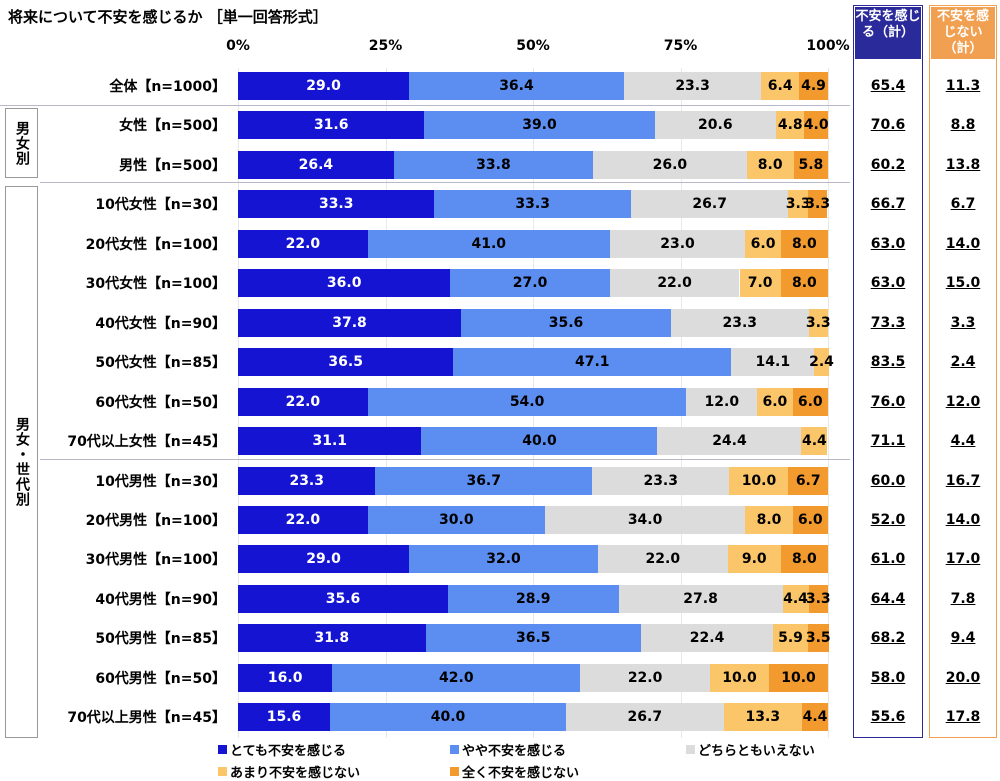 The height and width of the screenshot is (781, 1000). Describe the element at coordinates (316, 164) in the screenshot. I see `bar-segment: 26.4` at that location.